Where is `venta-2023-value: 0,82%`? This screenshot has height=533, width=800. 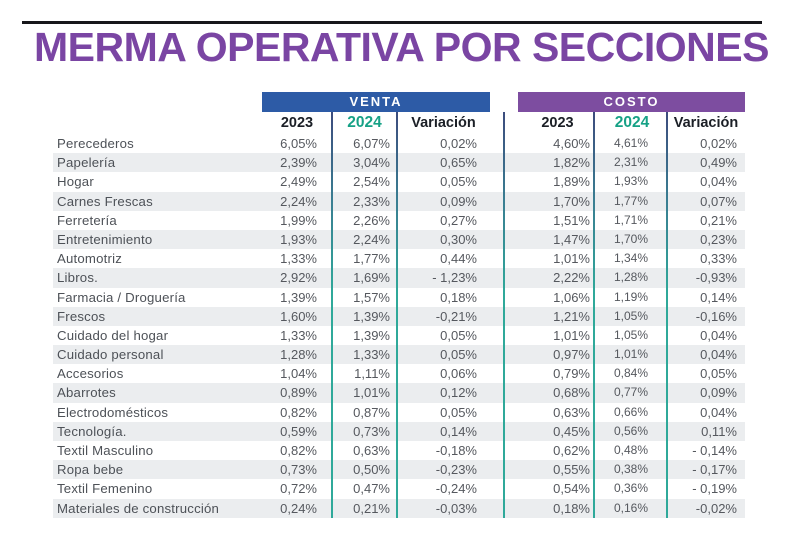 venta-2023-value: 0,82% is located at coordinates (298, 450).